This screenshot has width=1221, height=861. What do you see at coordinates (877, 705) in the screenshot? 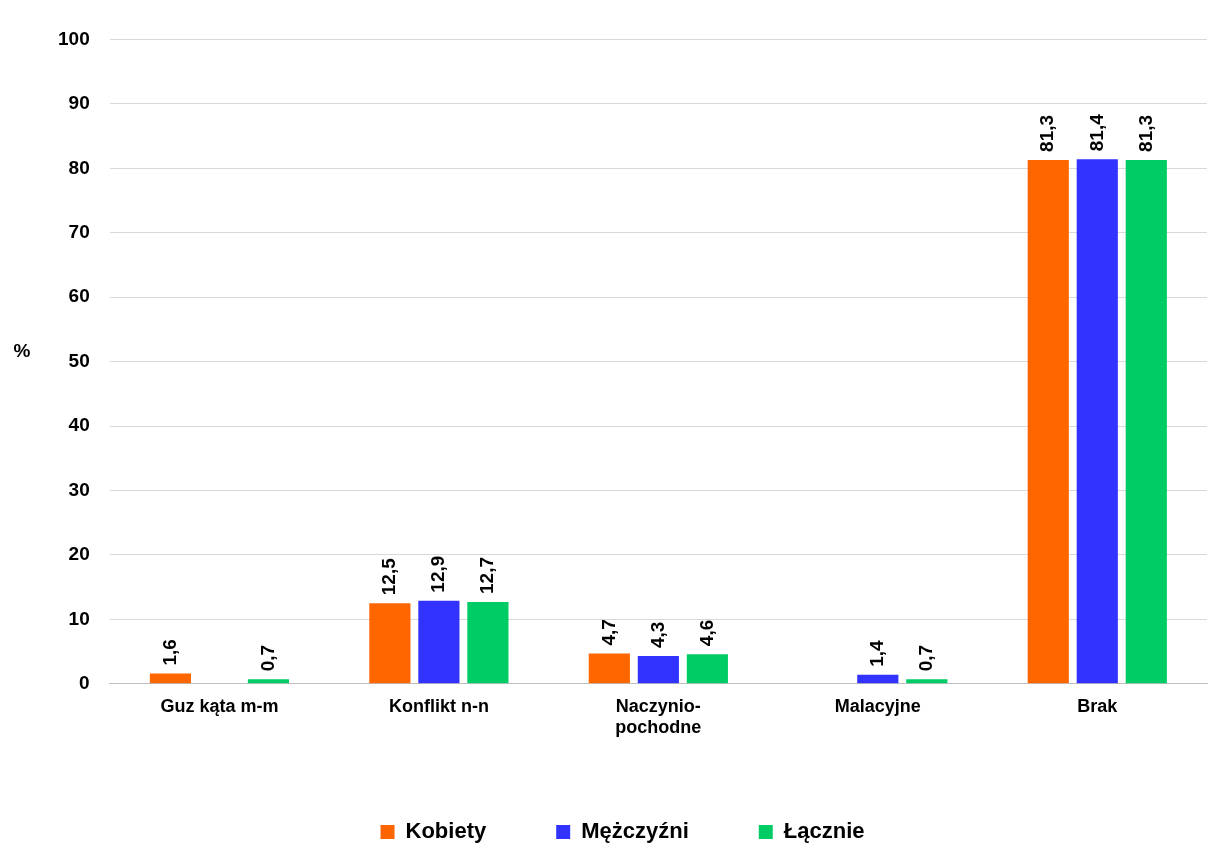
I see `x-tick-label: Malacyjne` at bounding box center [877, 705].